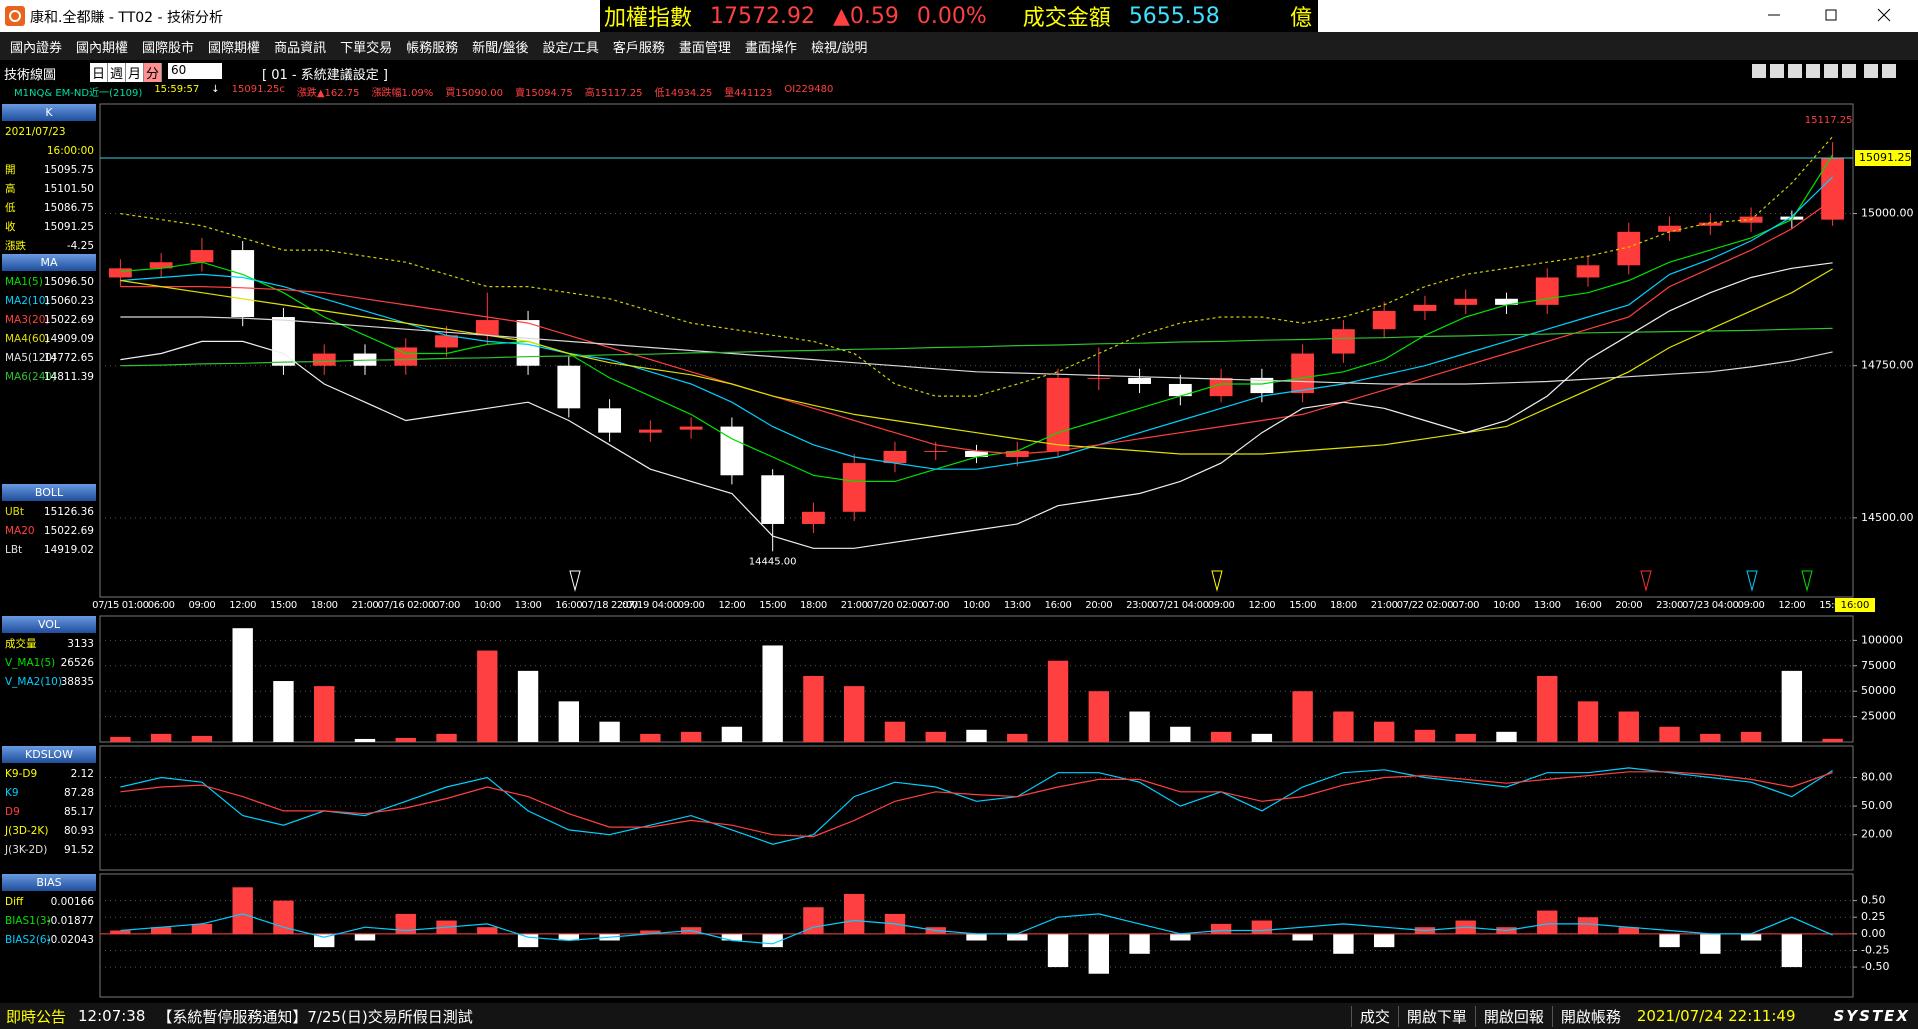 This screenshot has width=1918, height=1029. I want to click on status-button: 開啟回報, so click(1513, 1016).